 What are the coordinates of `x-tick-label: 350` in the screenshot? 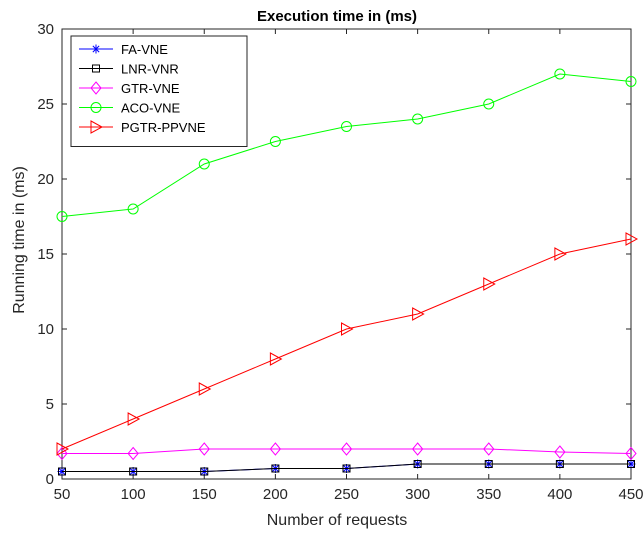 It's located at (488, 494).